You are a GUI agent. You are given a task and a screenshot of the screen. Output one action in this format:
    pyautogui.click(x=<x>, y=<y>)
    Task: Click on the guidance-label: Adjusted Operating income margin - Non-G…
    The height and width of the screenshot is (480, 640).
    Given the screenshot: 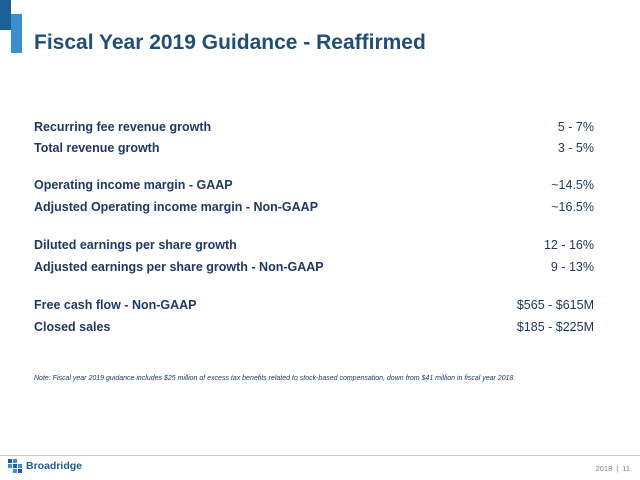 What is the action you would take?
    pyautogui.click(x=176, y=207)
    